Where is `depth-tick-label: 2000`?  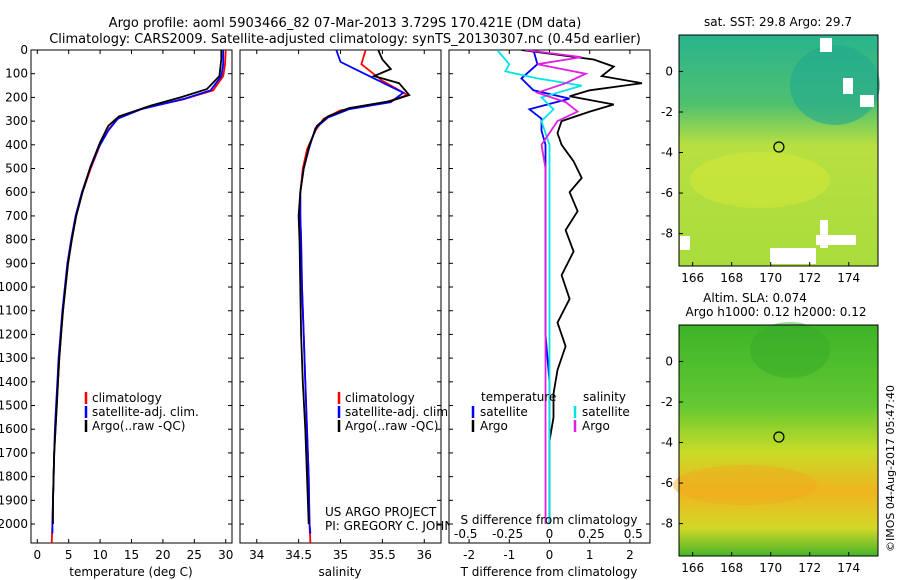
depth-tick-label: 2000 is located at coordinates (14, 524).